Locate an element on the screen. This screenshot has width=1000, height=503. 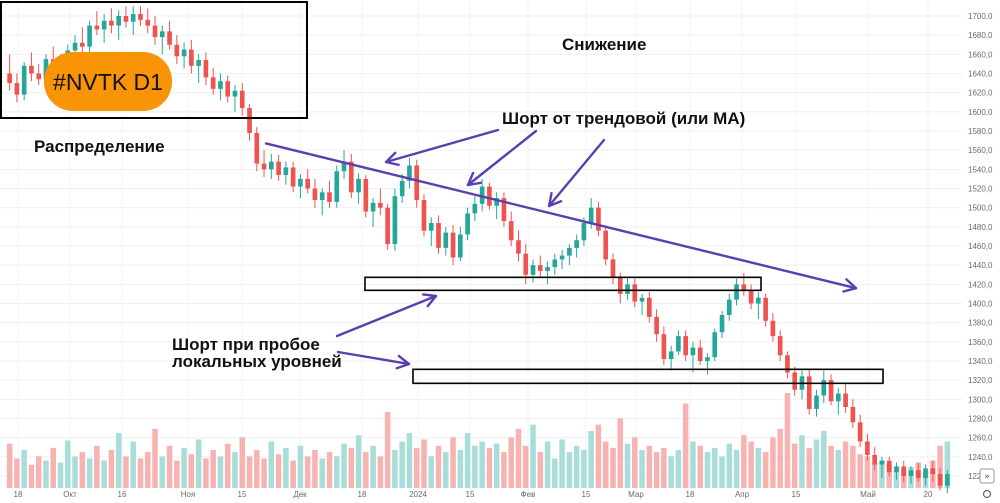
scroll-to-latest-button-frame is located at coordinates (987, 476).